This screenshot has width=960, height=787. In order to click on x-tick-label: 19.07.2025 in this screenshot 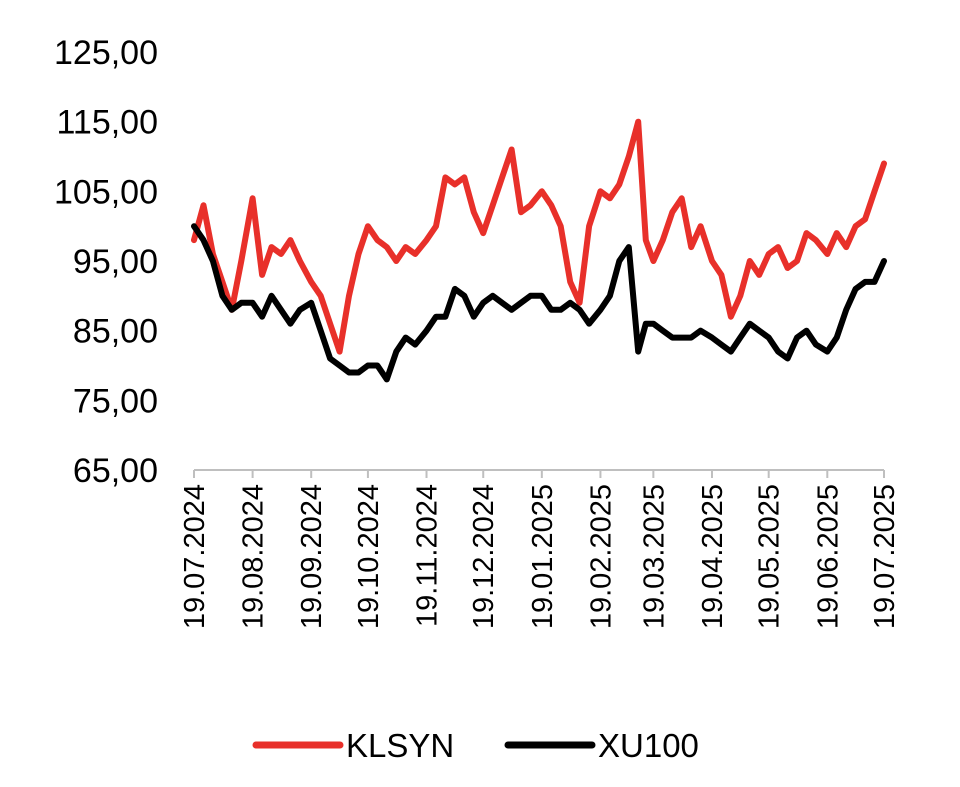, I will do `click(885, 556)`.